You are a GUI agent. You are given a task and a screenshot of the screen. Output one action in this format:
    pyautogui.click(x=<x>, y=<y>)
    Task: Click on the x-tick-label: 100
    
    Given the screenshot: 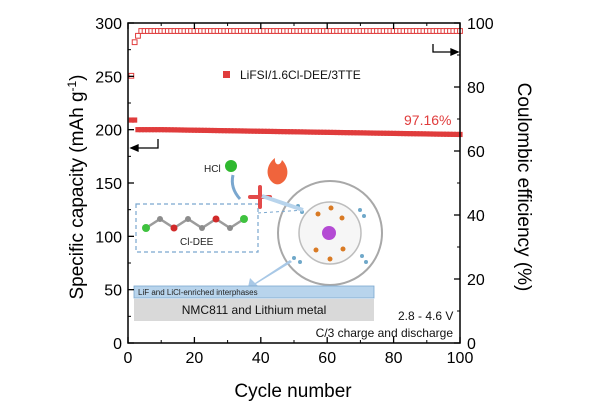 What is the action you would take?
    pyautogui.click(x=460, y=358)
    